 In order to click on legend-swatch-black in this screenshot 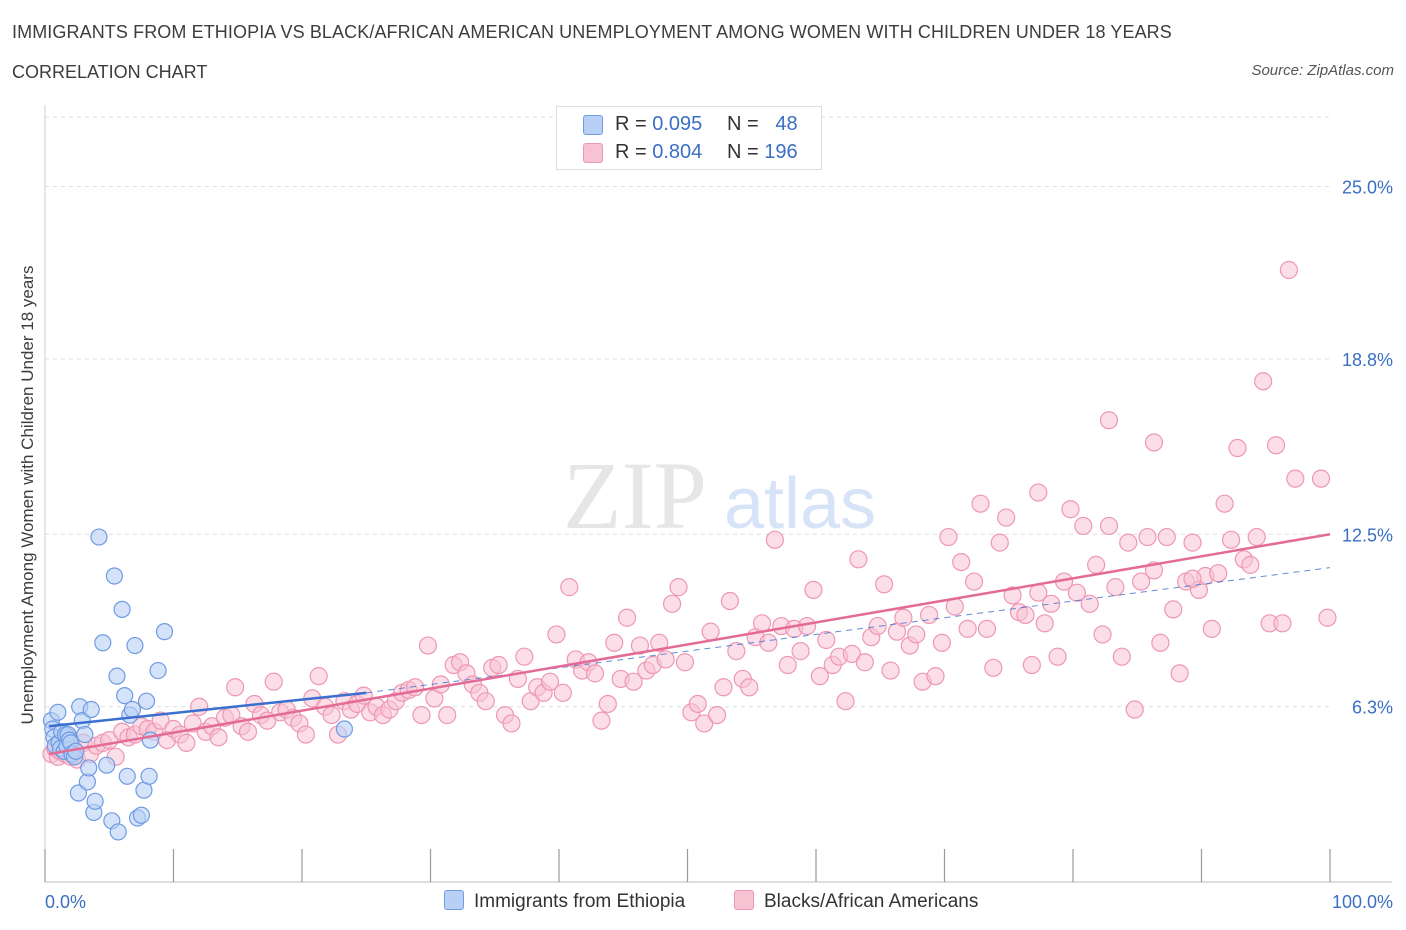, I will do `click(593, 153)`.